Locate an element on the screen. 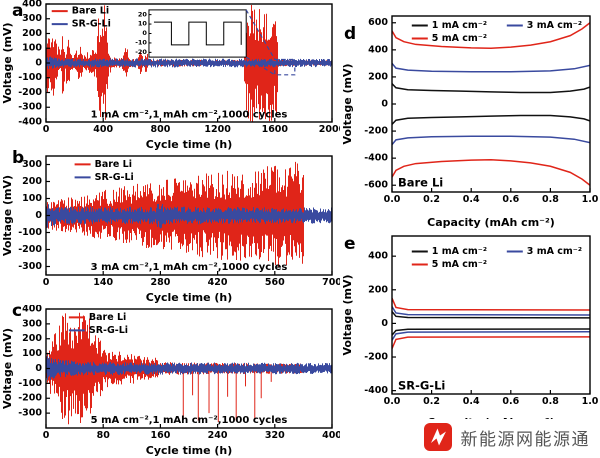 The width and height of the screenshot is (600, 458). panel-d-letter: d is located at coordinates (350, 34).